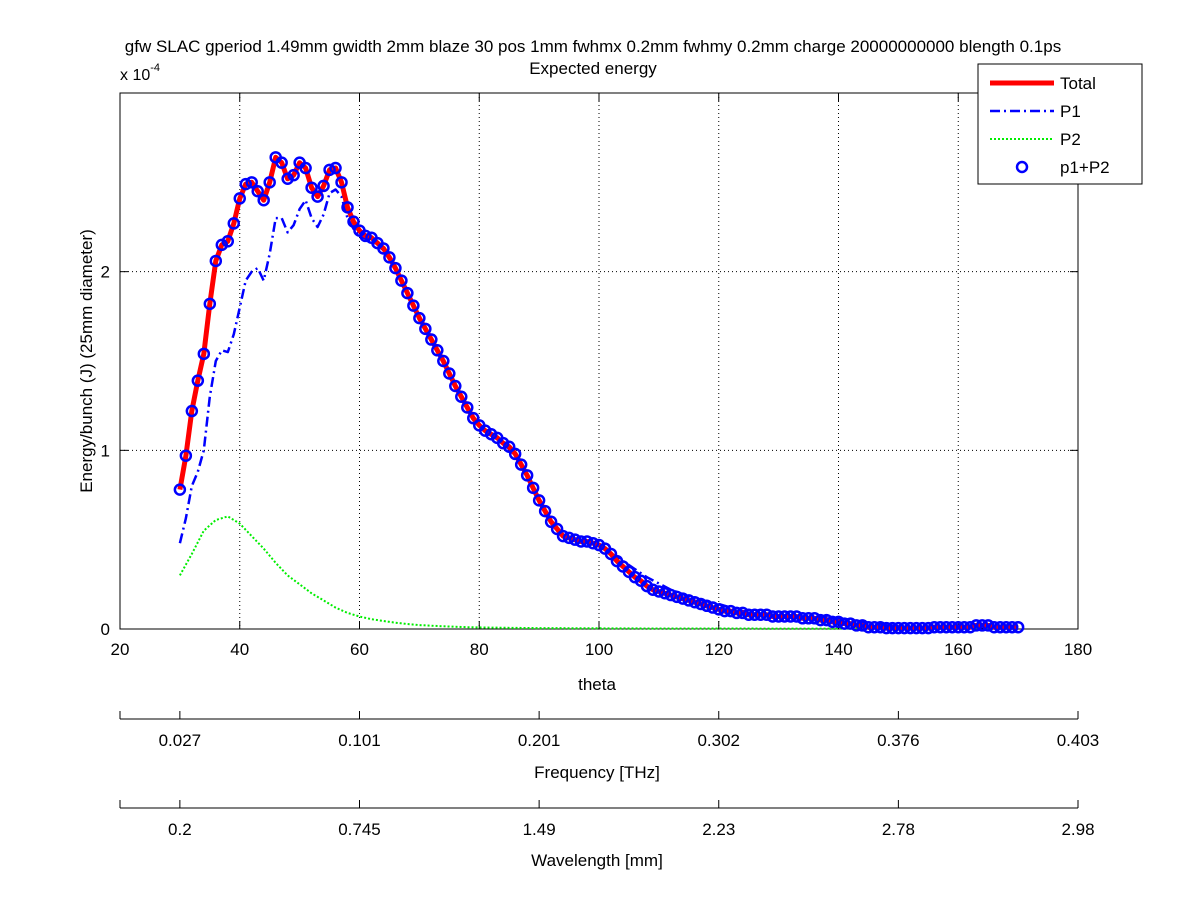 The height and width of the screenshot is (906, 1200). Describe the element at coordinates (359, 829) in the screenshot. I see `secondary-tick-label: 0.745` at that location.